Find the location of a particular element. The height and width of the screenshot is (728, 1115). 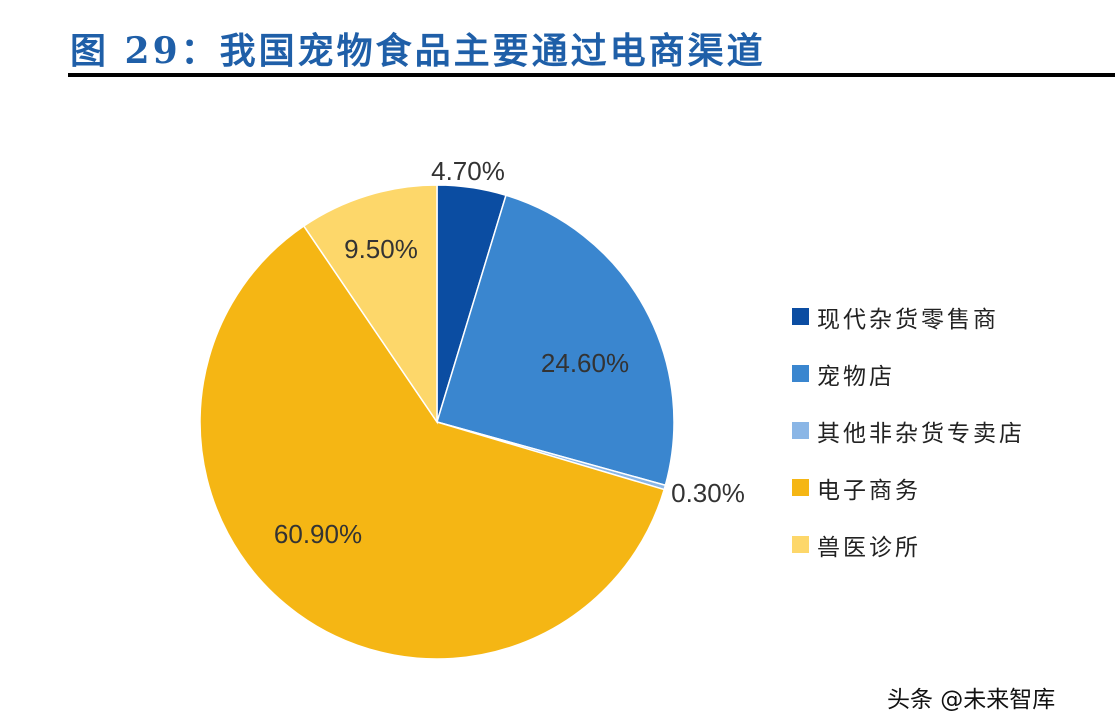

watermark: 头条 @未来智库 is located at coordinates (971, 700).